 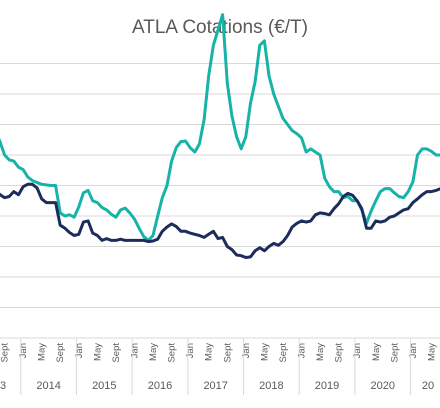 What do you see at coordinates (104, 386) in the screenshot?
I see `x-year-label: 2015` at bounding box center [104, 386].